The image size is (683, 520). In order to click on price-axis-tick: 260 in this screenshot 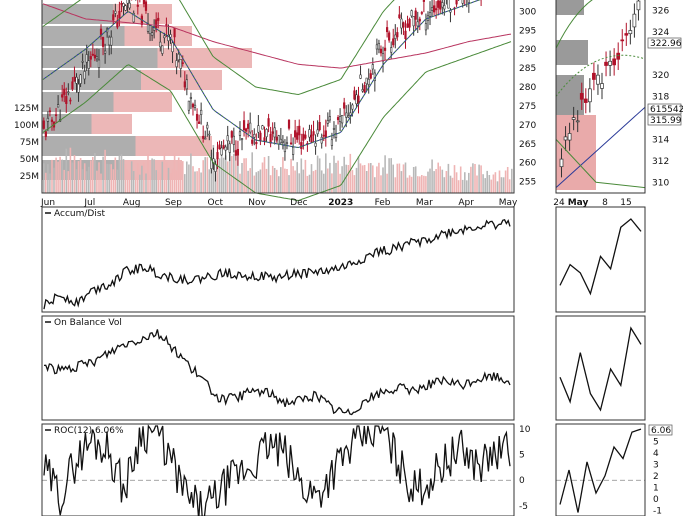, I will do `click(527, 164)`.